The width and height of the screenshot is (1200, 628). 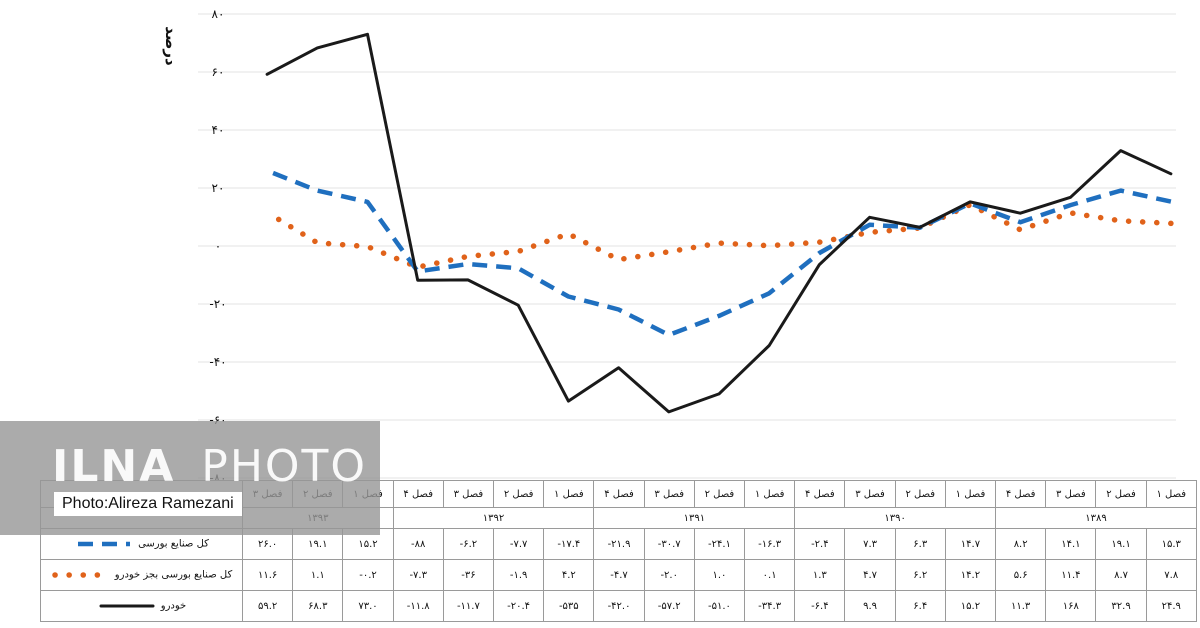 I want to click on value-cell: ۸.۷, so click(x=1121, y=575).